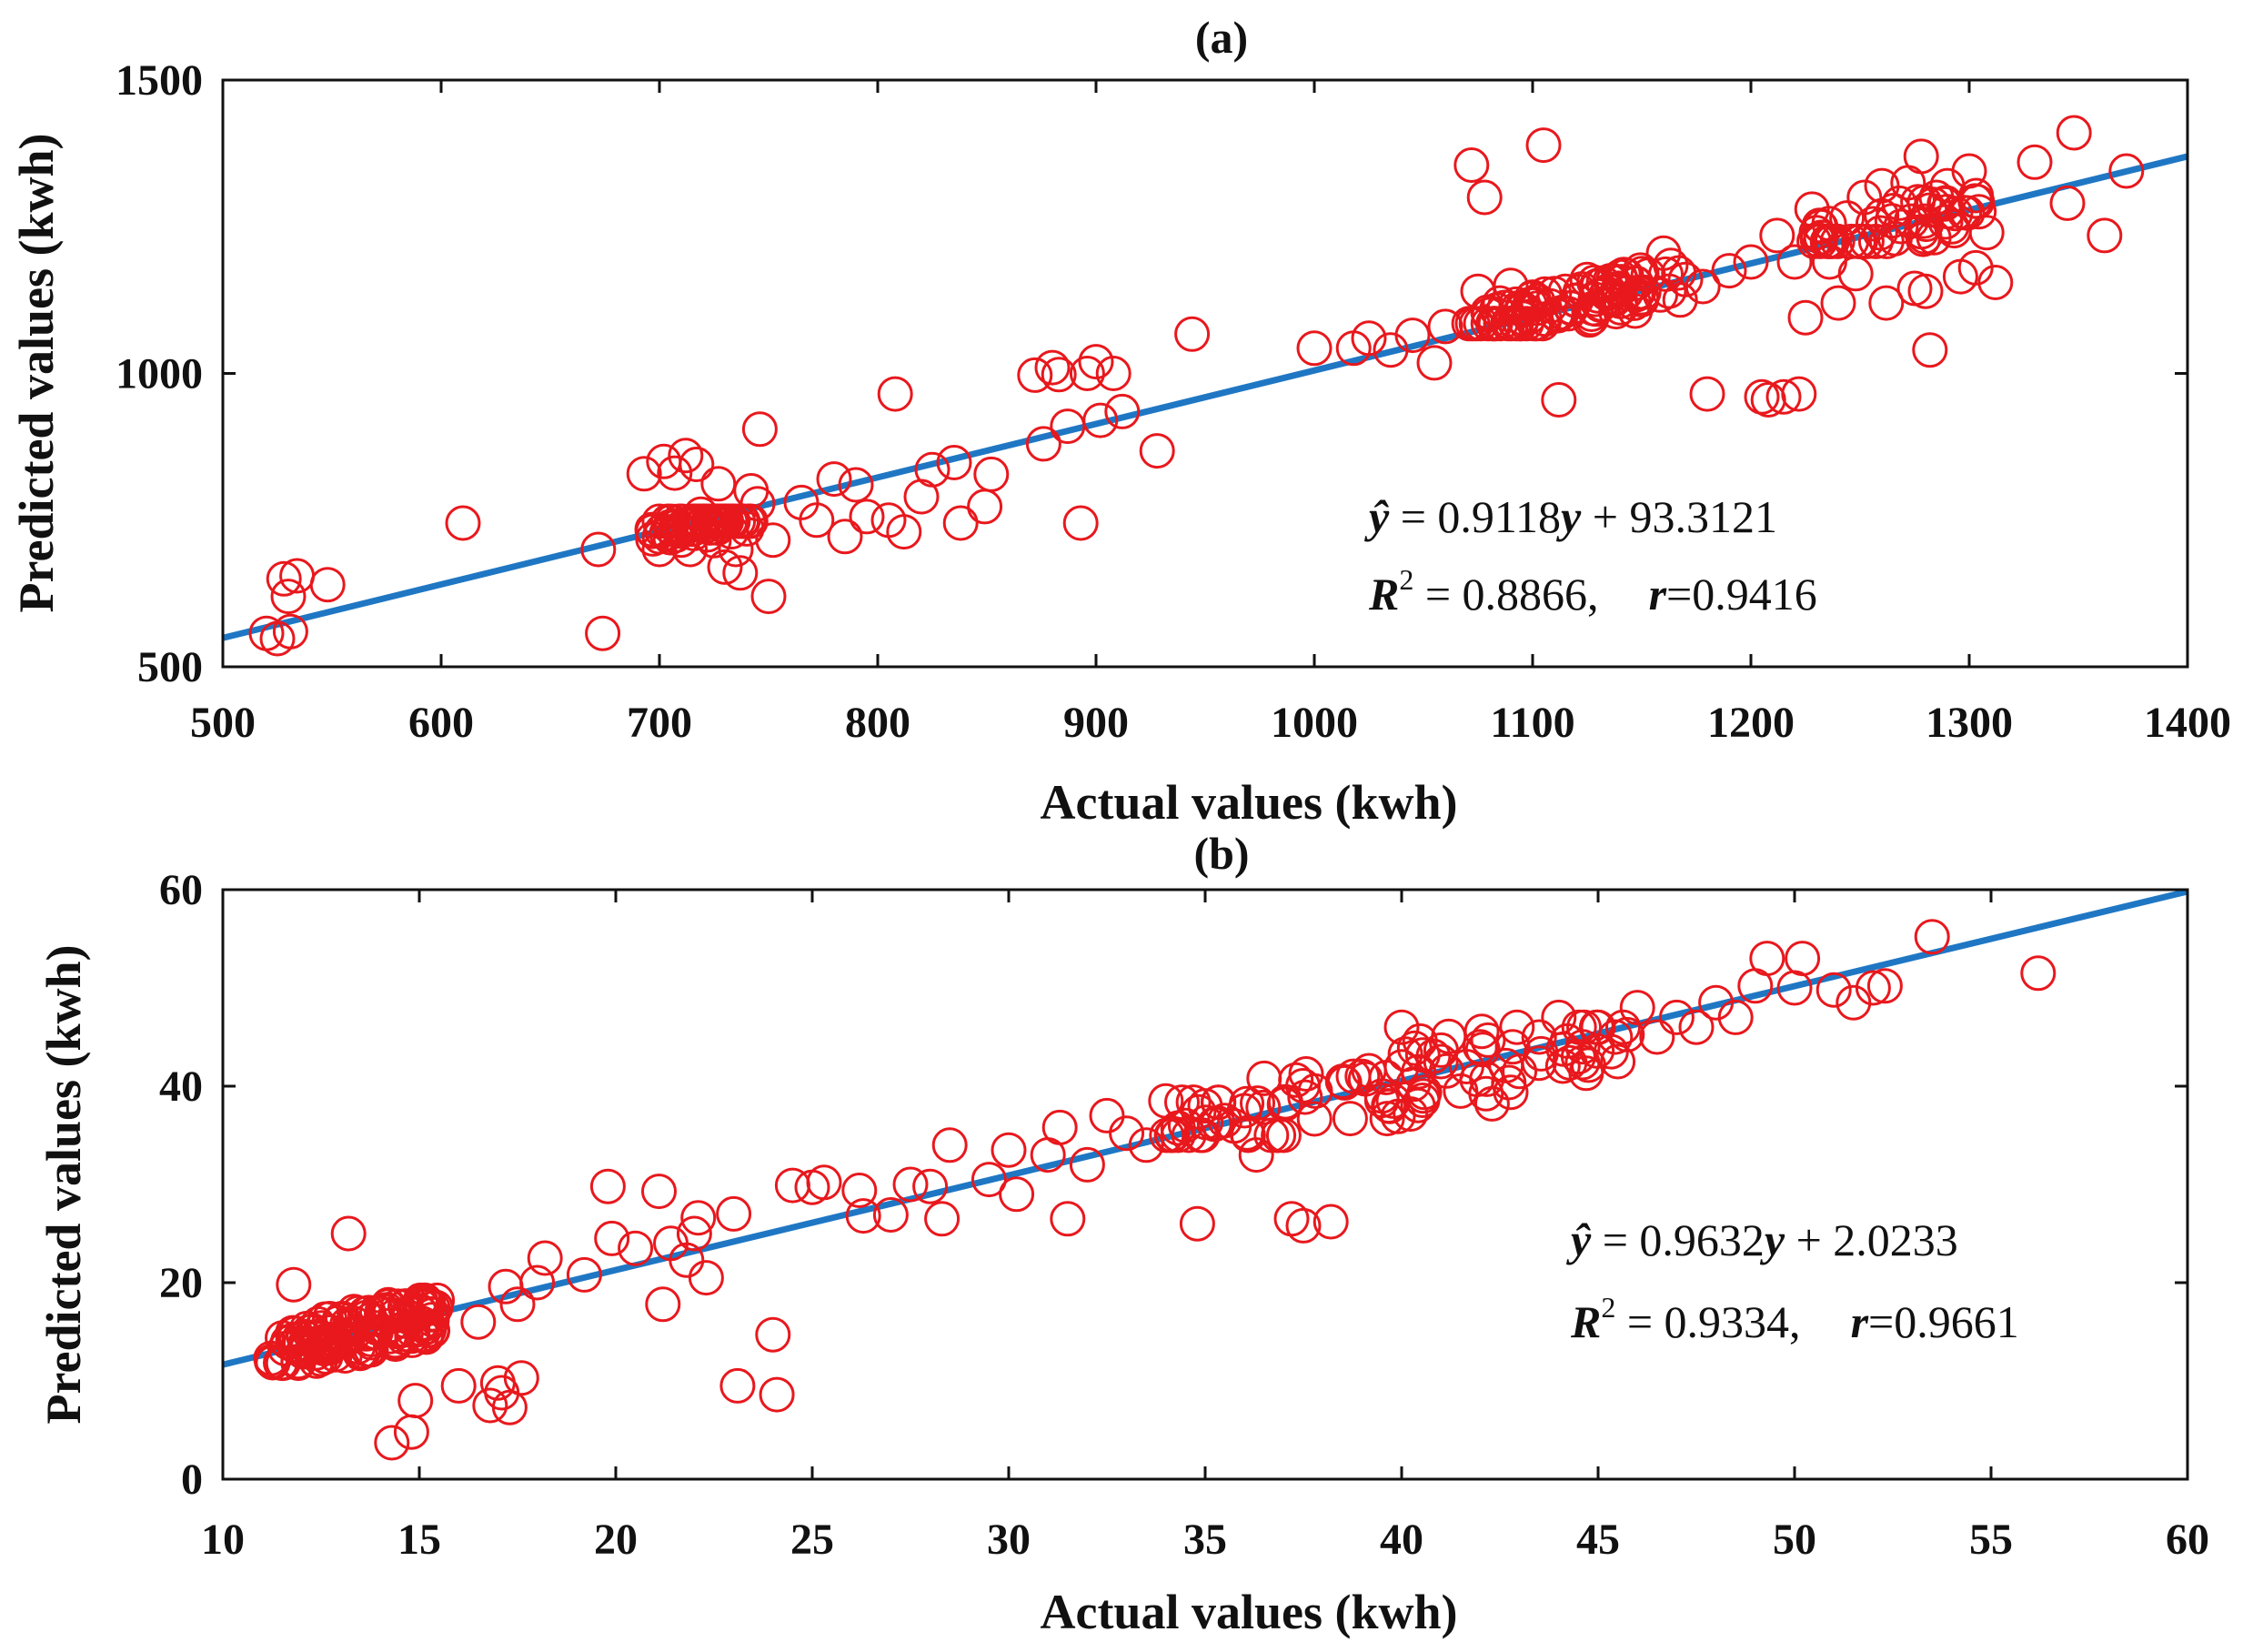 Image resolution: width=2263 pixels, height=1652 pixels. Describe the element at coordinates (1222, 37) in the screenshot. I see `panel-a-title: (a)` at that location.